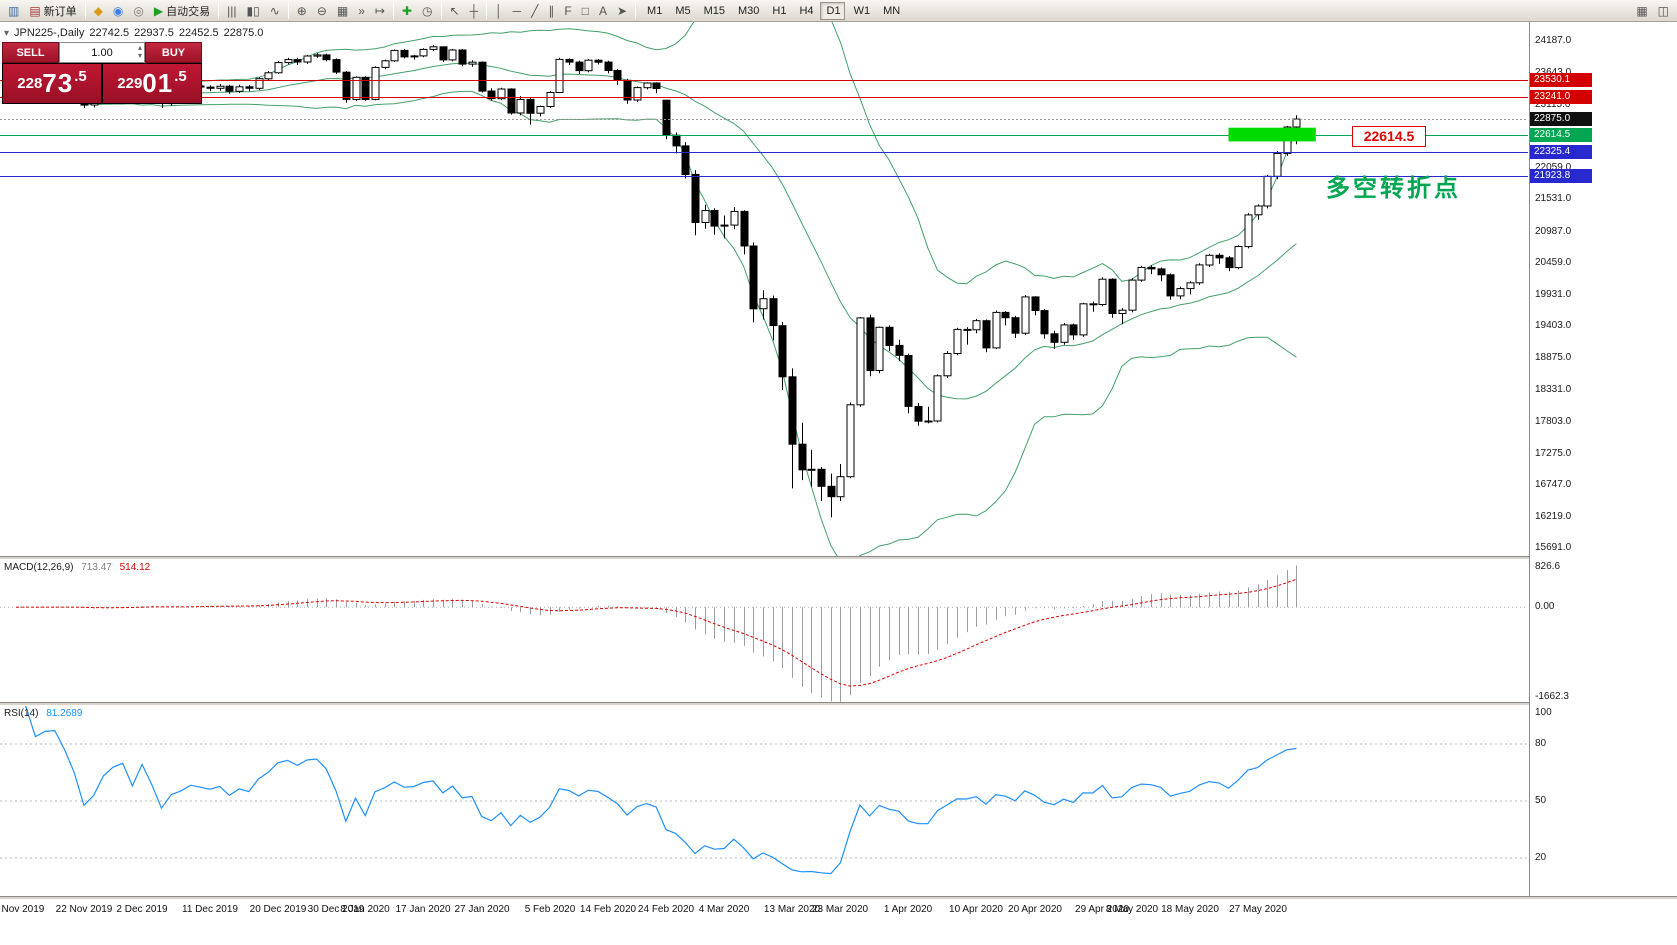  What do you see at coordinates (7, 33) in the screenshot?
I see `one-click-collapse-icon: ▾` at bounding box center [7, 33].